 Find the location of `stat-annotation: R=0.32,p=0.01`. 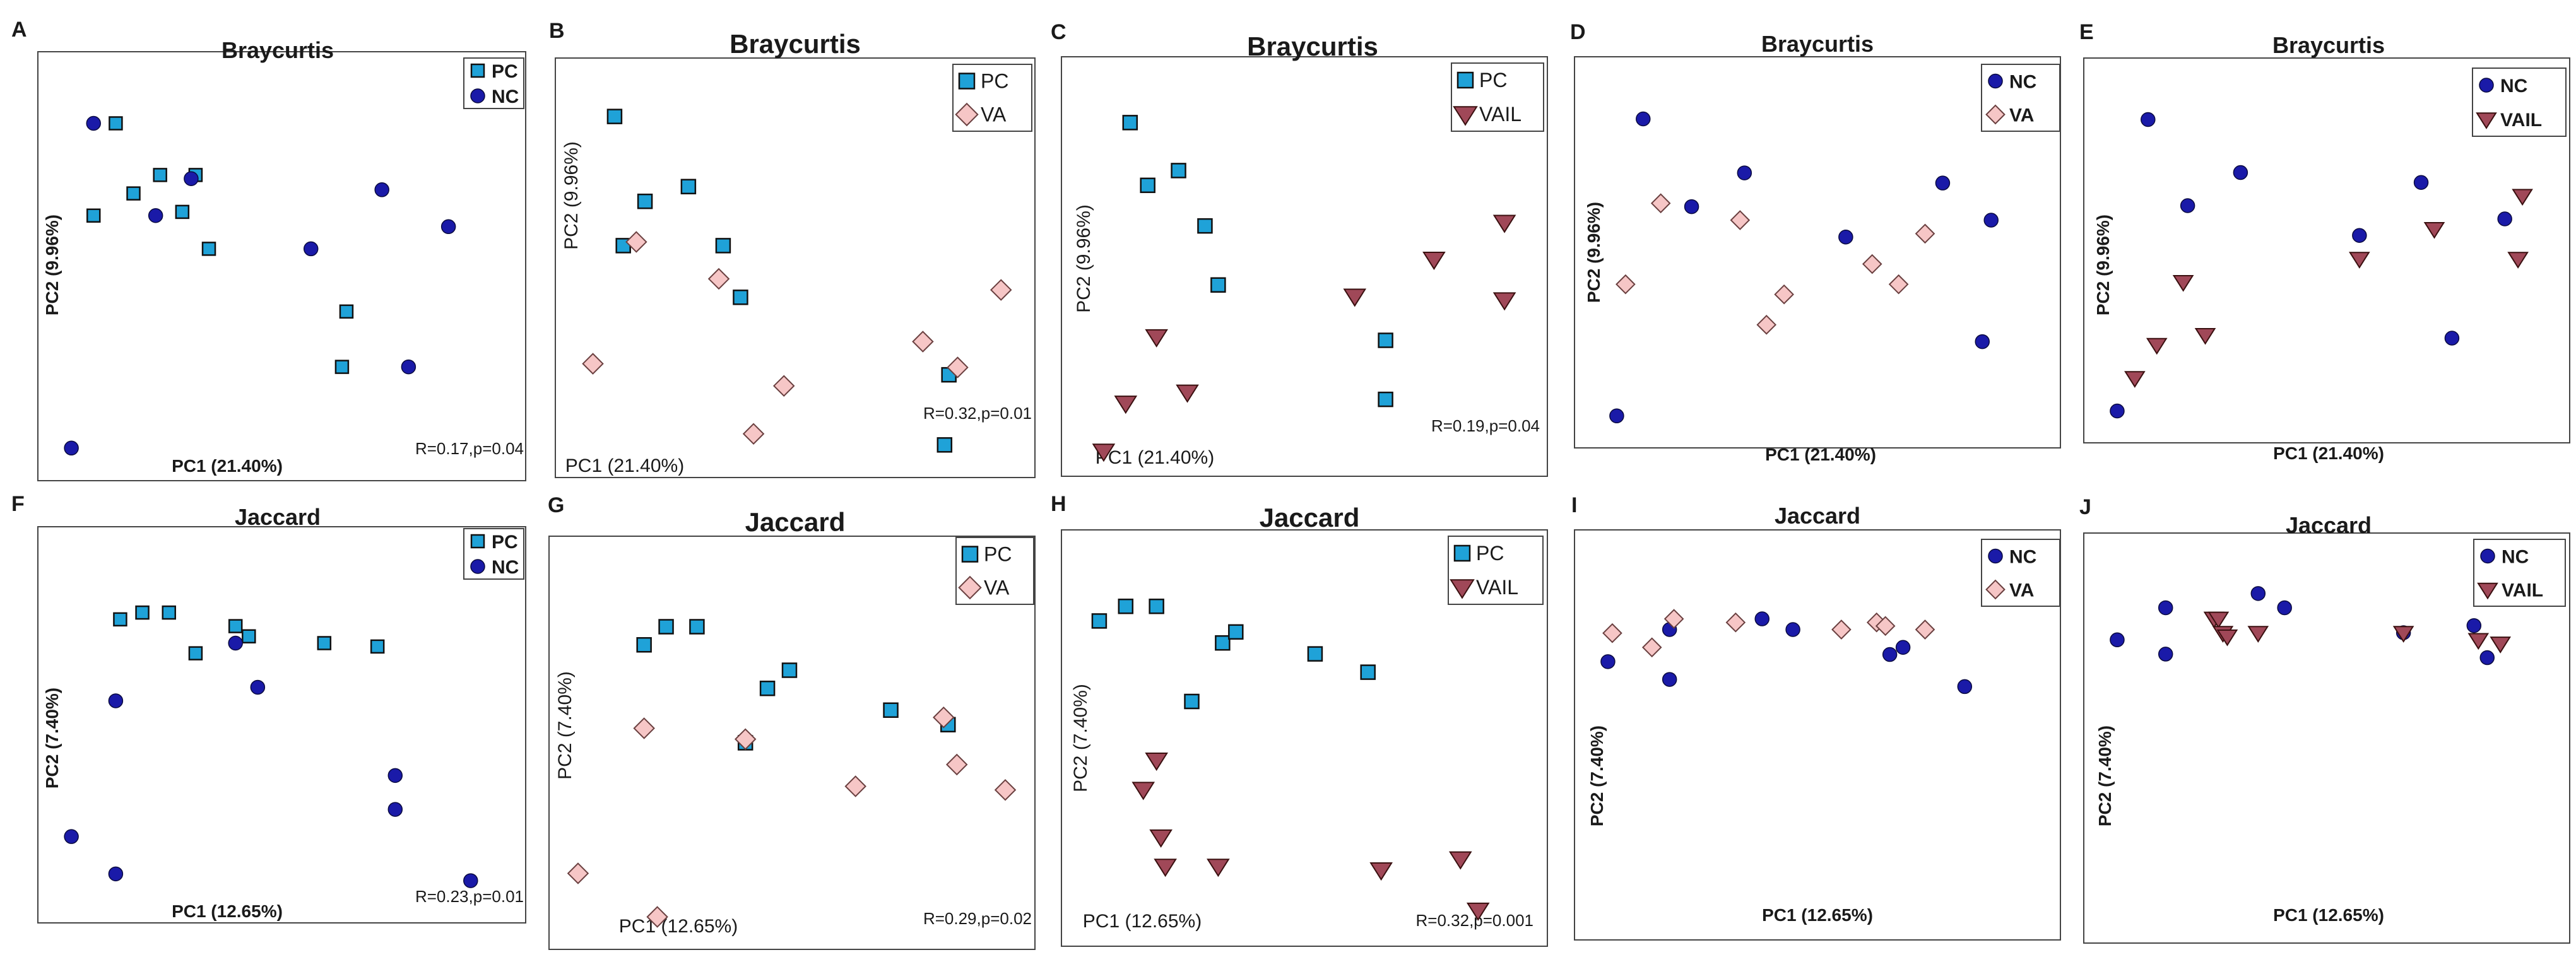

stat-annotation: R=0.32,p=0.01 is located at coordinates (977, 413).